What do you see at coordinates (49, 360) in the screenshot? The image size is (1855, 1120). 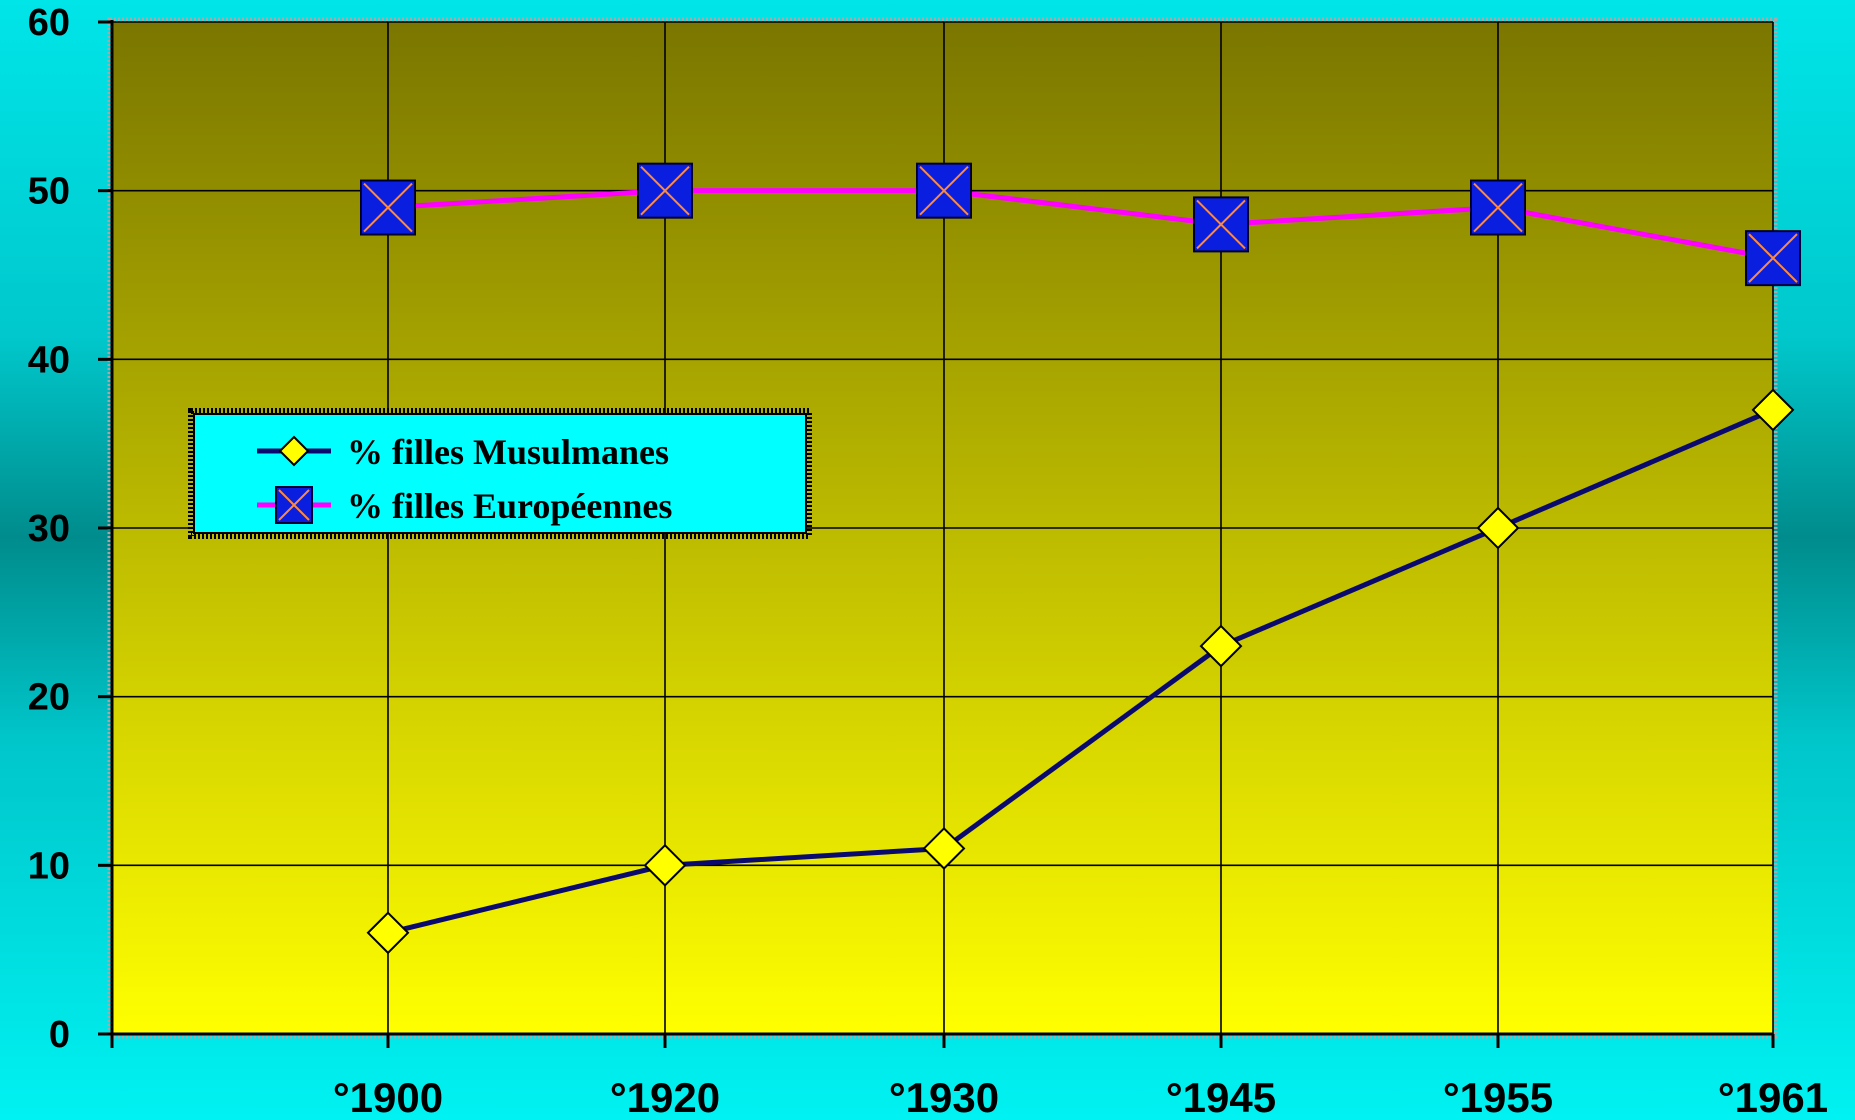 I see `y-tick-label: 40` at bounding box center [49, 360].